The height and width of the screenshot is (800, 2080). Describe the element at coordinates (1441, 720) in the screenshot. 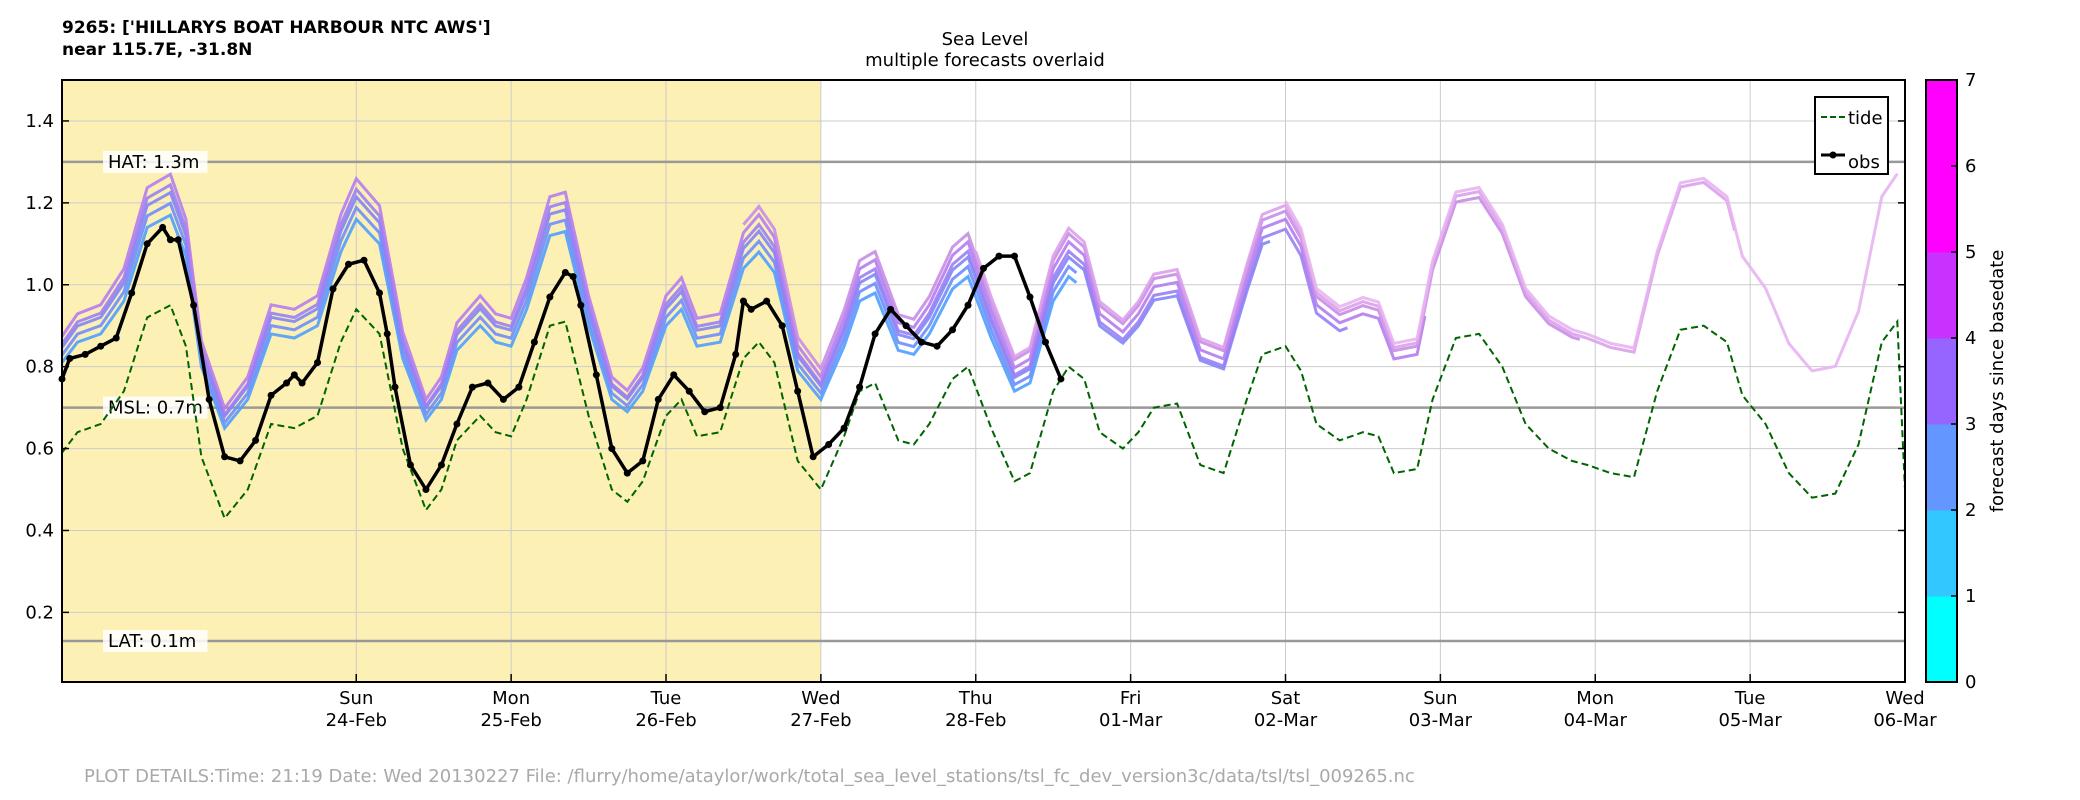

I see `x-tick-date: 03-Mar` at that location.